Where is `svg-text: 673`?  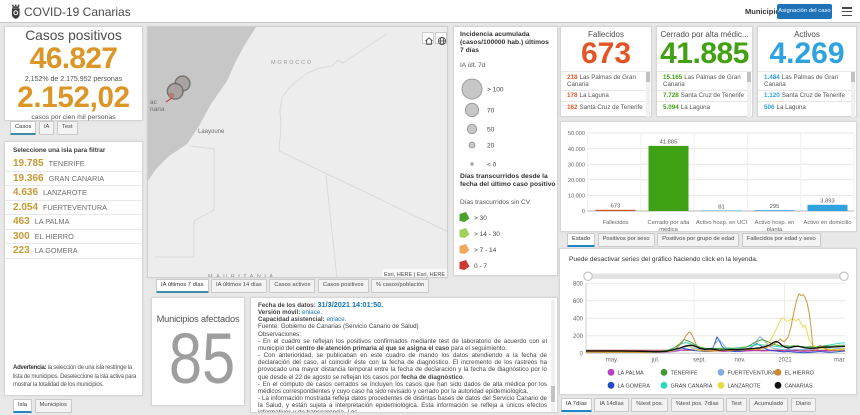
svg-text: 673 is located at coordinates (616, 207).